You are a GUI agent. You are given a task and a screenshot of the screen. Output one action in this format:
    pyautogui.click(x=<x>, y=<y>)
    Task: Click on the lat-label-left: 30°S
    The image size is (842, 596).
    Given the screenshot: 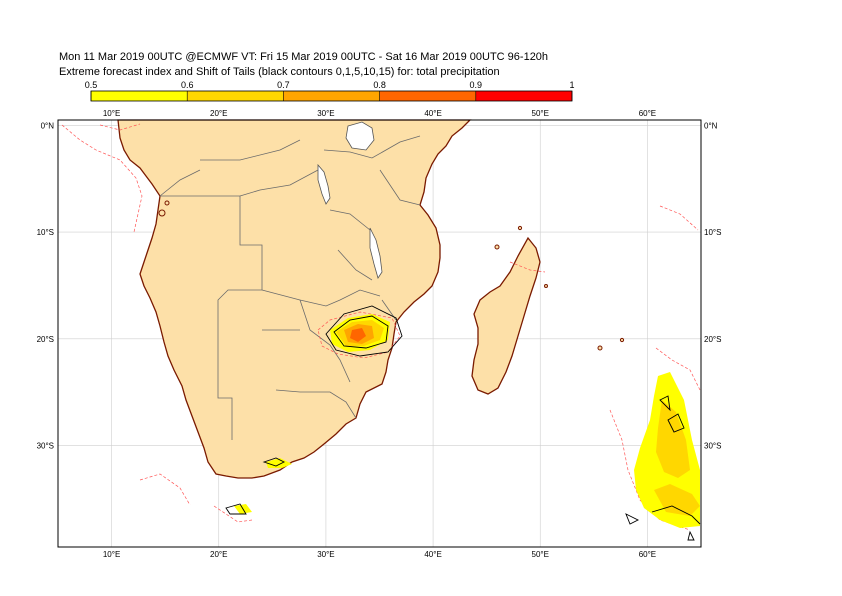 What is the action you would take?
    pyautogui.click(x=45, y=446)
    